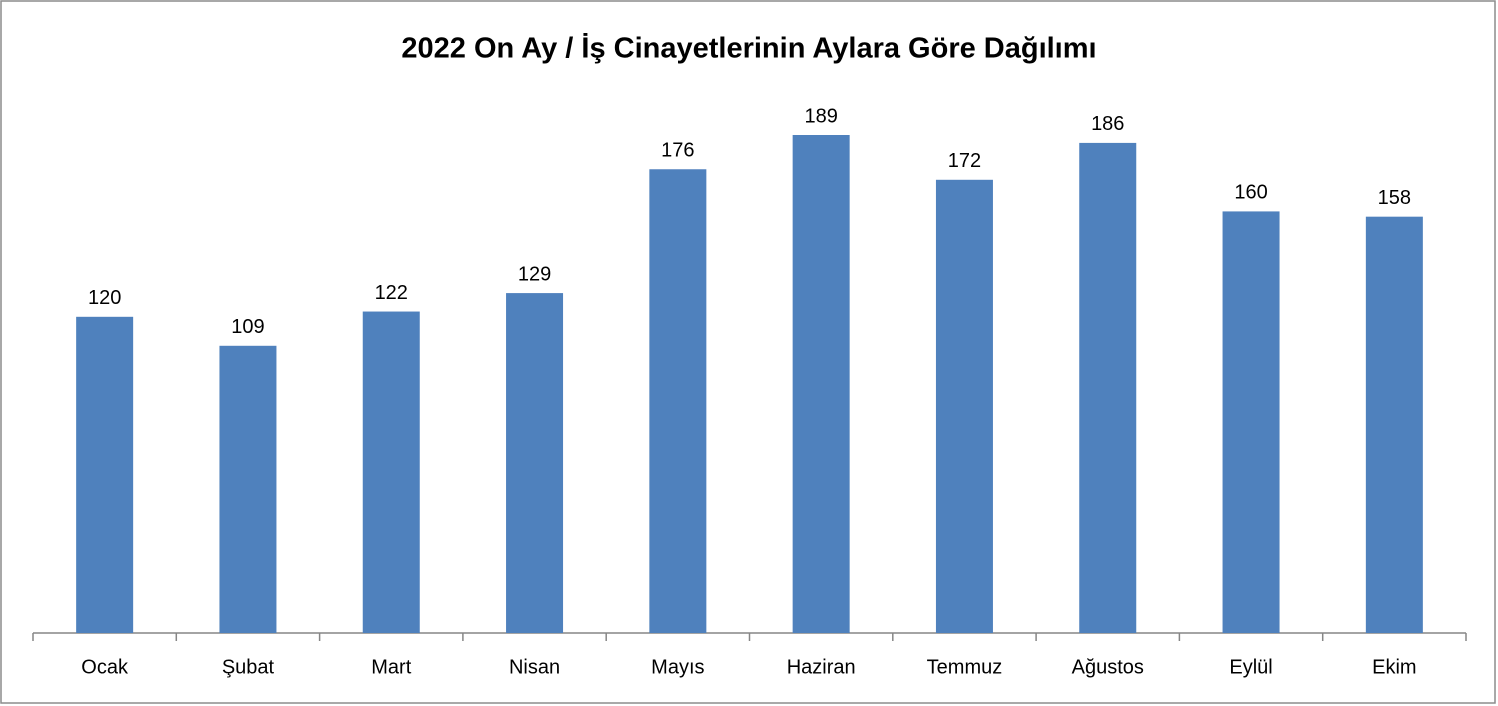  Describe the element at coordinates (534, 667) in the screenshot. I see `x-tick-label: Nisan` at that location.